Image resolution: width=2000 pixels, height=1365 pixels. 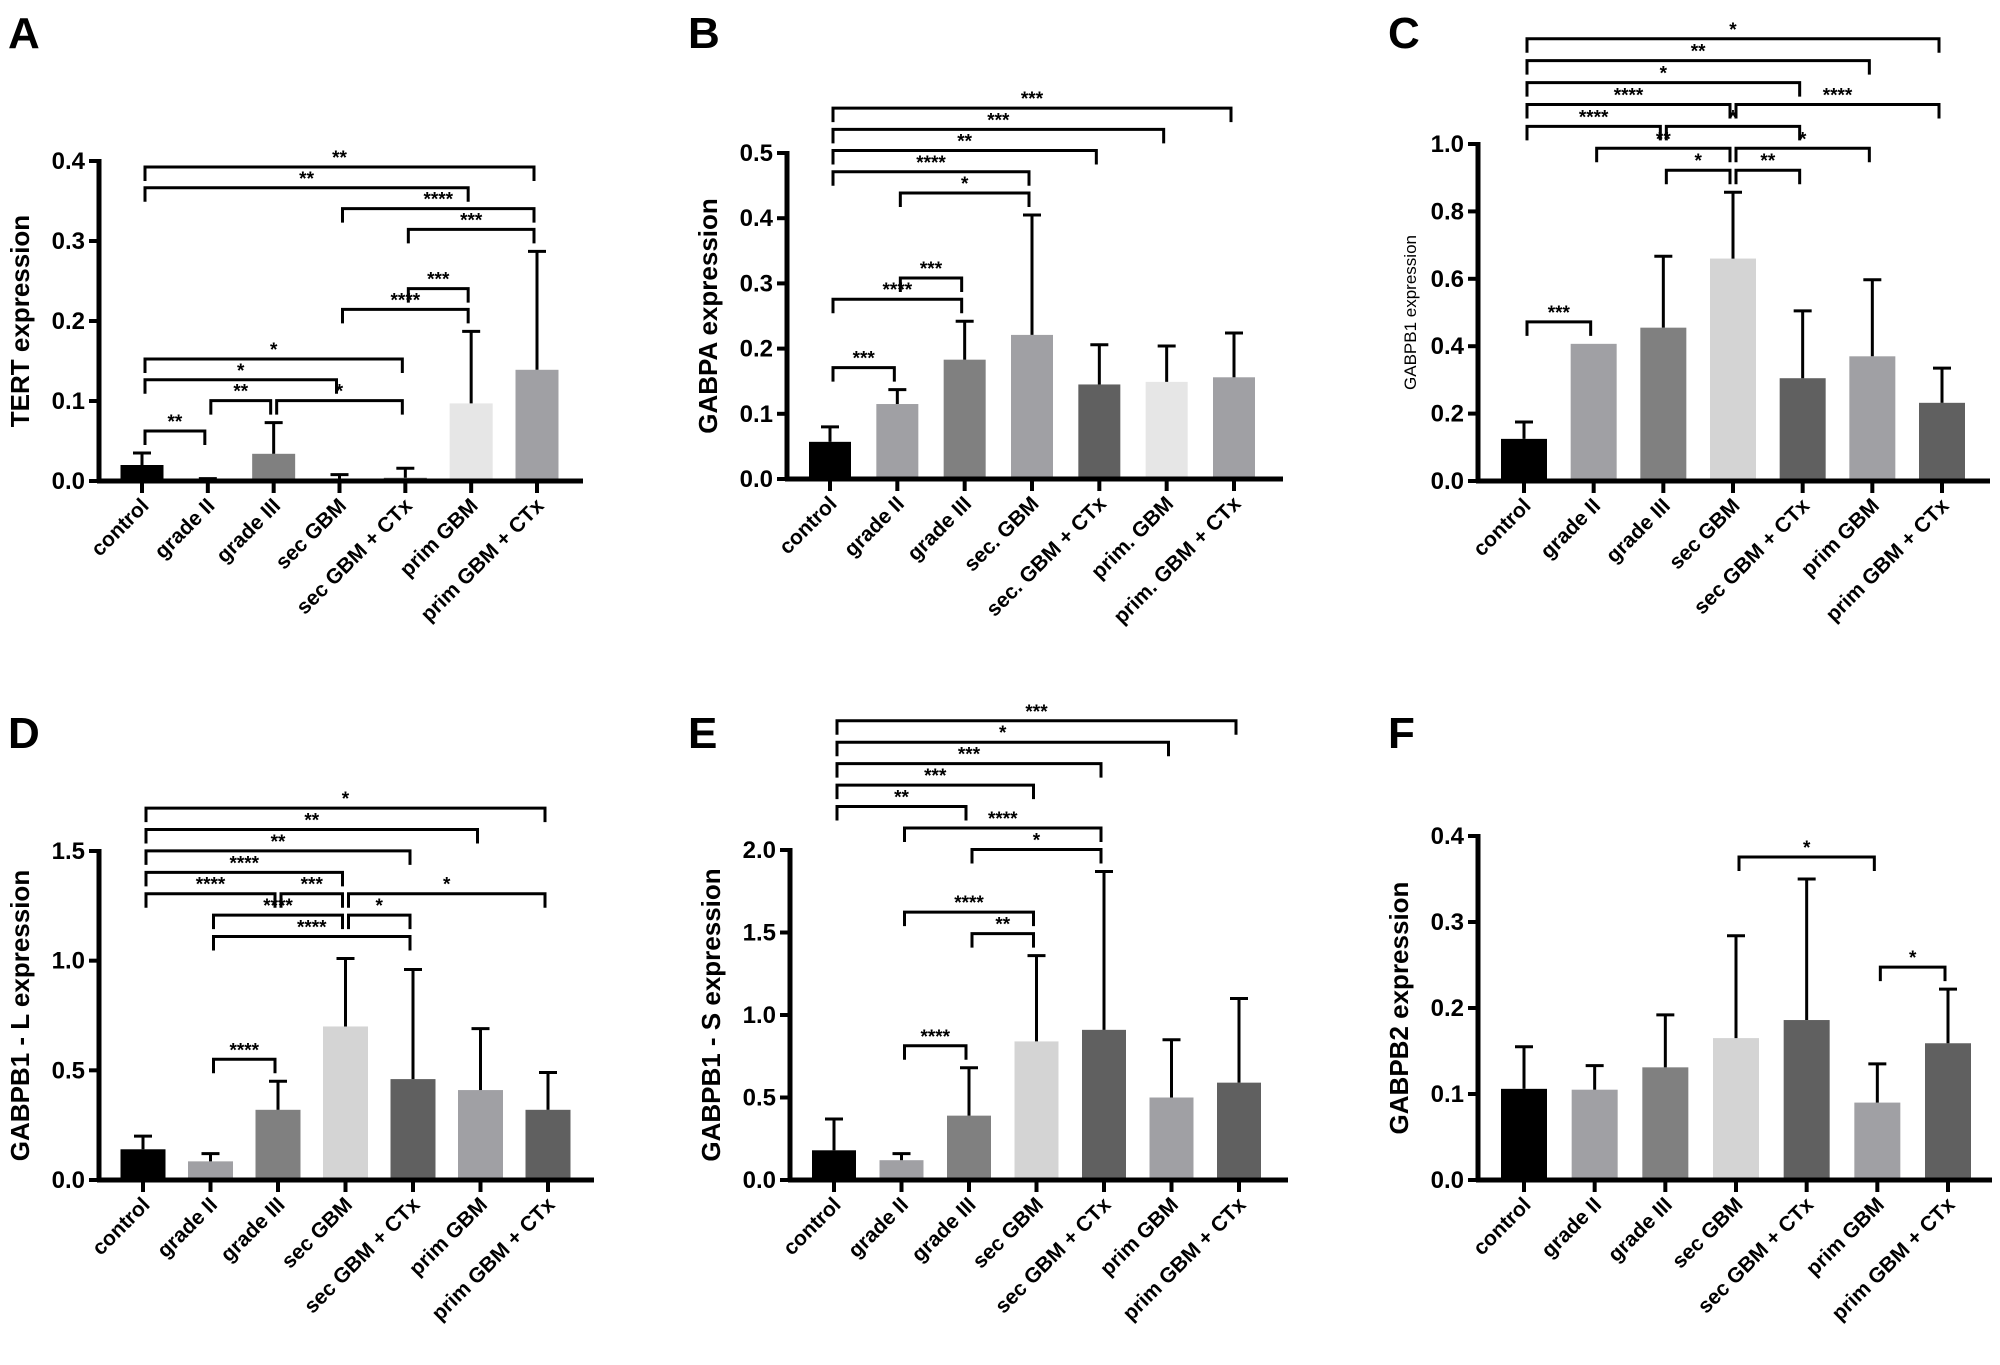 I want to click on y-tick-label: 0.8, so click(x=1447, y=211).